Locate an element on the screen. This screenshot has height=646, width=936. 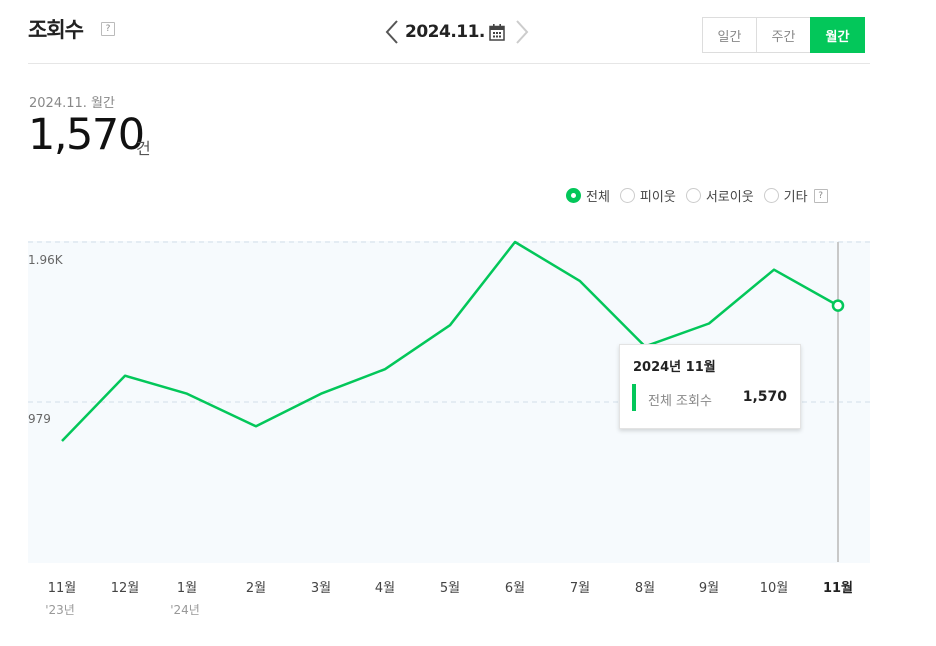
x-tick-label: 12월 is located at coordinates (125, 588).